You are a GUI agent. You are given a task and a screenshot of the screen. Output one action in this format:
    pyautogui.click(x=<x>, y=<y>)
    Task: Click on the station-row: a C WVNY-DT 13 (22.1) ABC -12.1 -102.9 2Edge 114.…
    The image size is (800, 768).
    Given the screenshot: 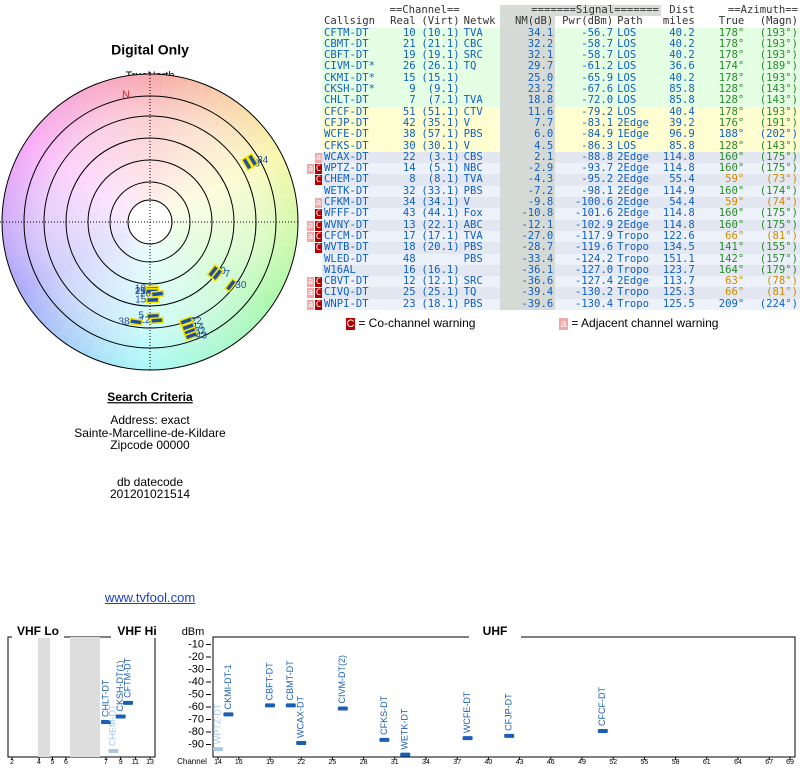 What is the action you would take?
    pyautogui.click(x=552, y=225)
    